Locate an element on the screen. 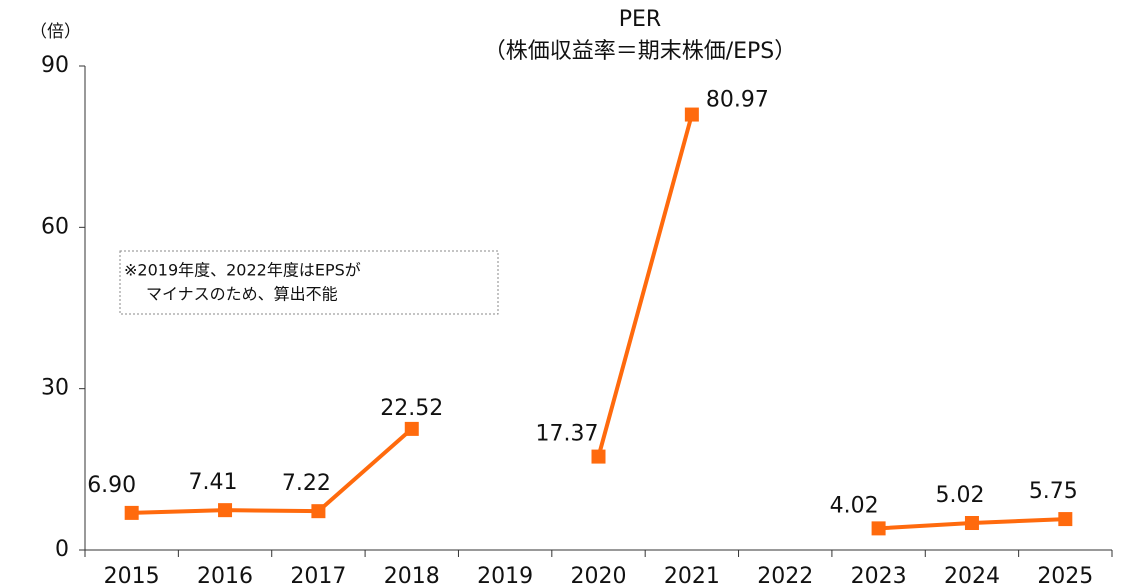  y-axis-label: （倍） is located at coordinates (55, 32).